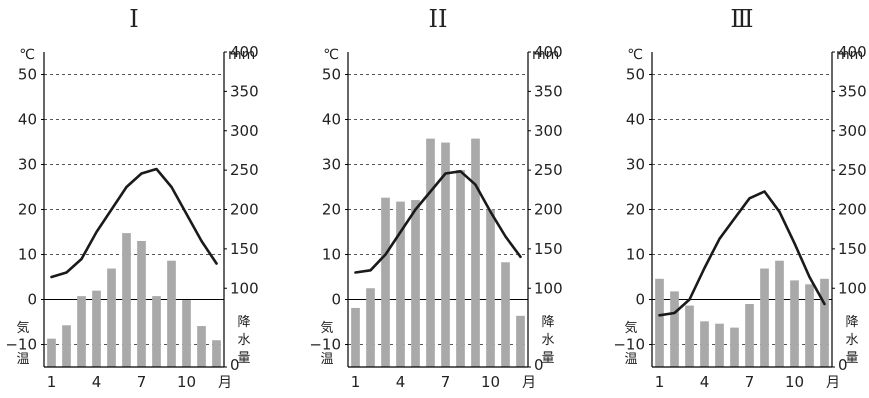 Image resolution: width=869 pixels, height=398 pixels. Describe the element at coordinates (640, 300) in the screenshot. I see `temp-tick-label: 0` at that location.